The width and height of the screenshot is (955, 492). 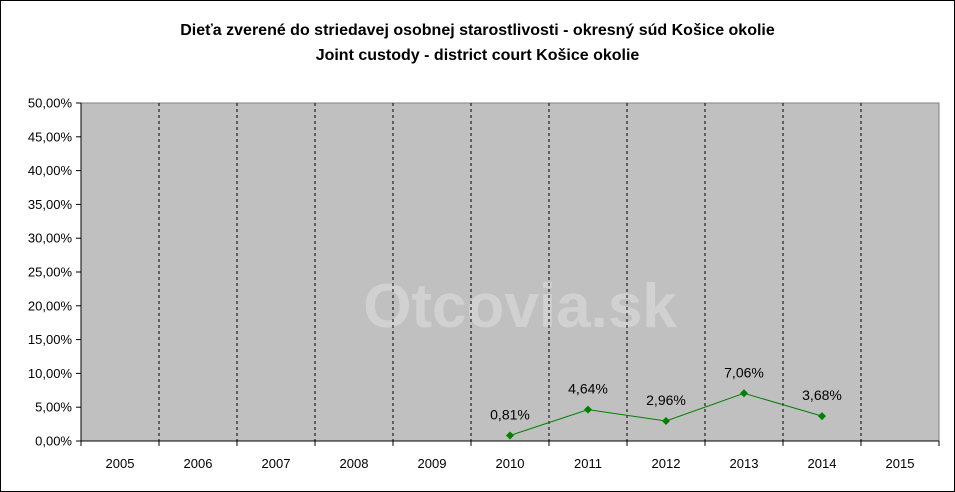 What do you see at coordinates (50, 305) in the screenshot?
I see `y-tick-label: 20,00%` at bounding box center [50, 305].